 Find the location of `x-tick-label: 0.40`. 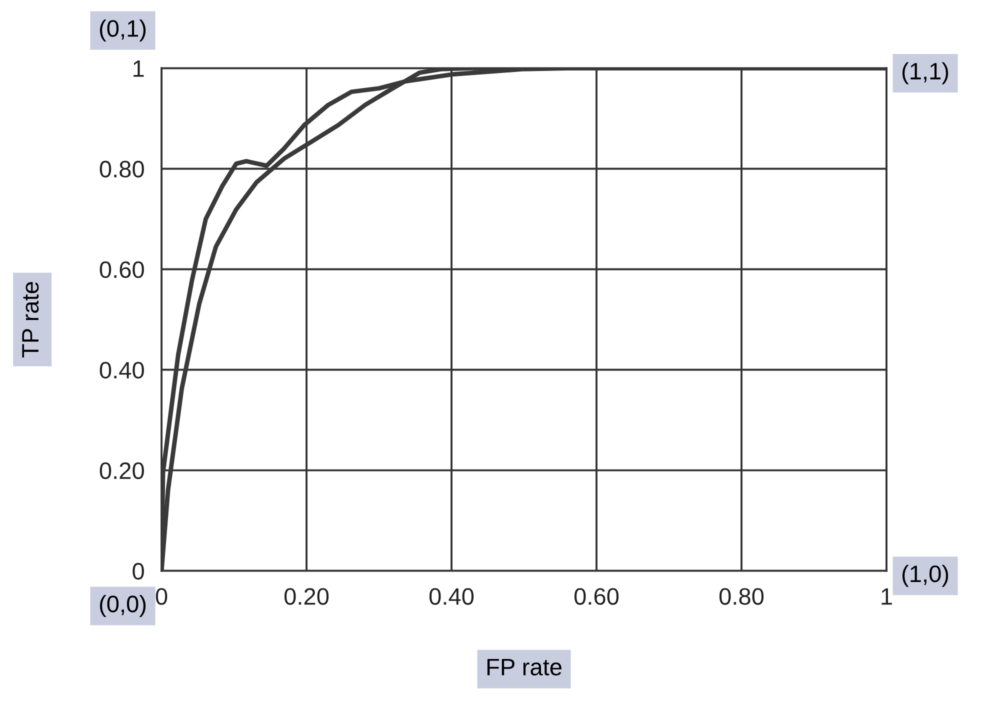

x-tick-label: 0.40 is located at coordinates (451, 596).